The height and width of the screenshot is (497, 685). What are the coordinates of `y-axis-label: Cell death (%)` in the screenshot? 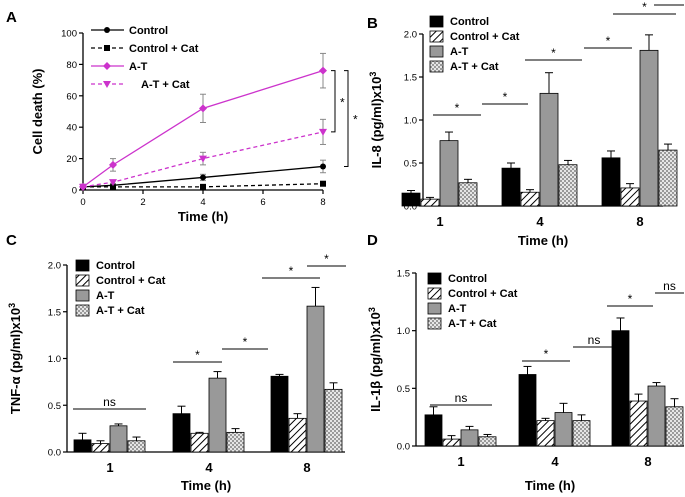 It's located at (37, 112).